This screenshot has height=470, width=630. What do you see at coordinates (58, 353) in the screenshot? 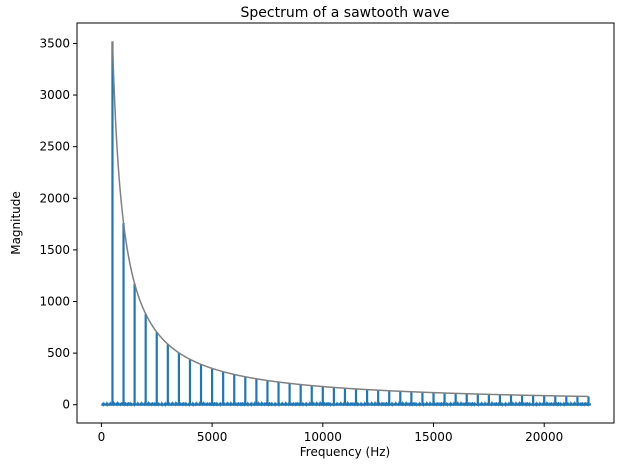
I see `y-tick-label: 500` at bounding box center [58, 353].